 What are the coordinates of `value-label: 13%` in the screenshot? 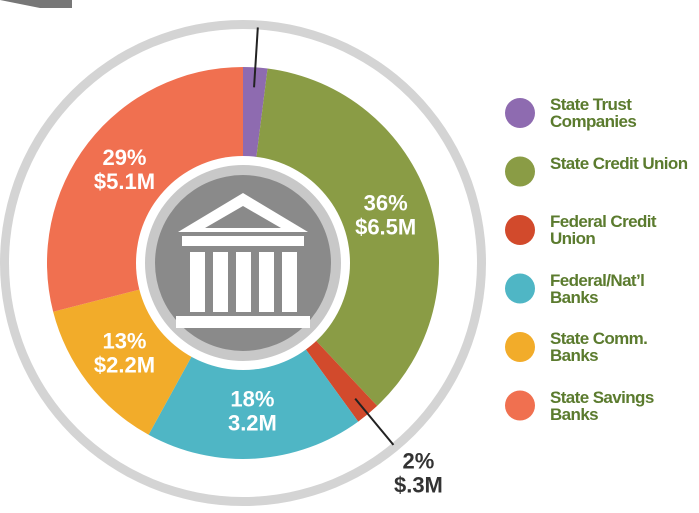 It's located at (124, 341).